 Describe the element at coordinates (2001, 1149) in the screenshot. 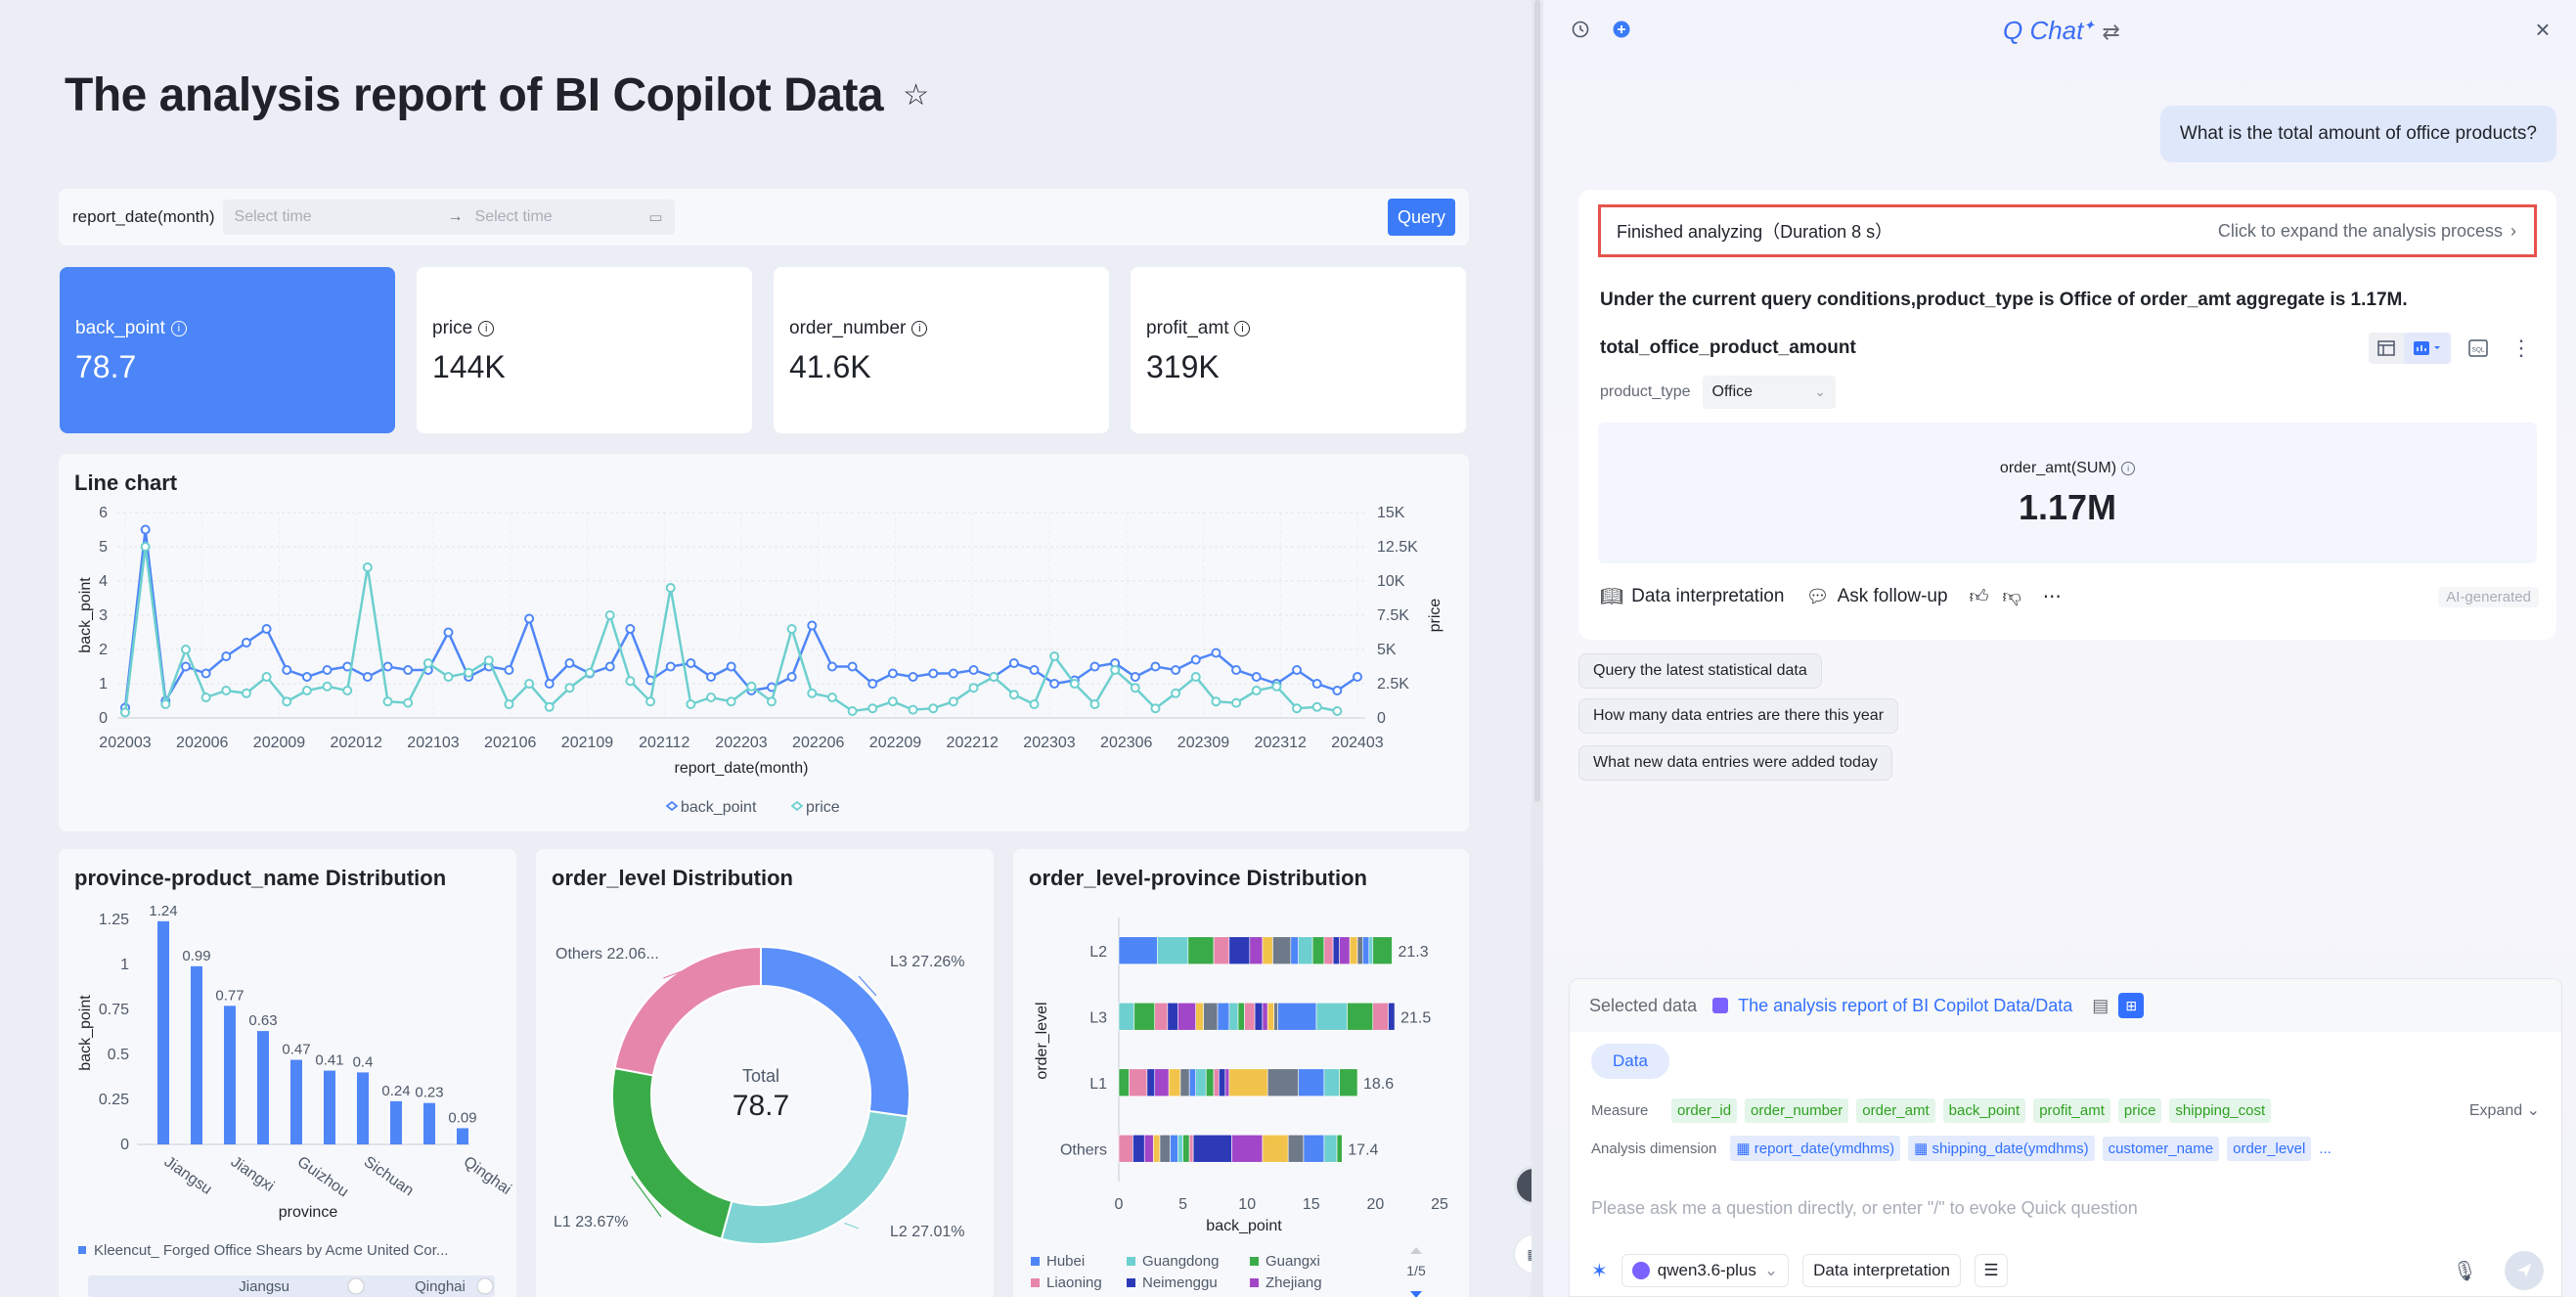

I see `dimension-chip: ▦ shipping_date(ymdhms)` at that location.